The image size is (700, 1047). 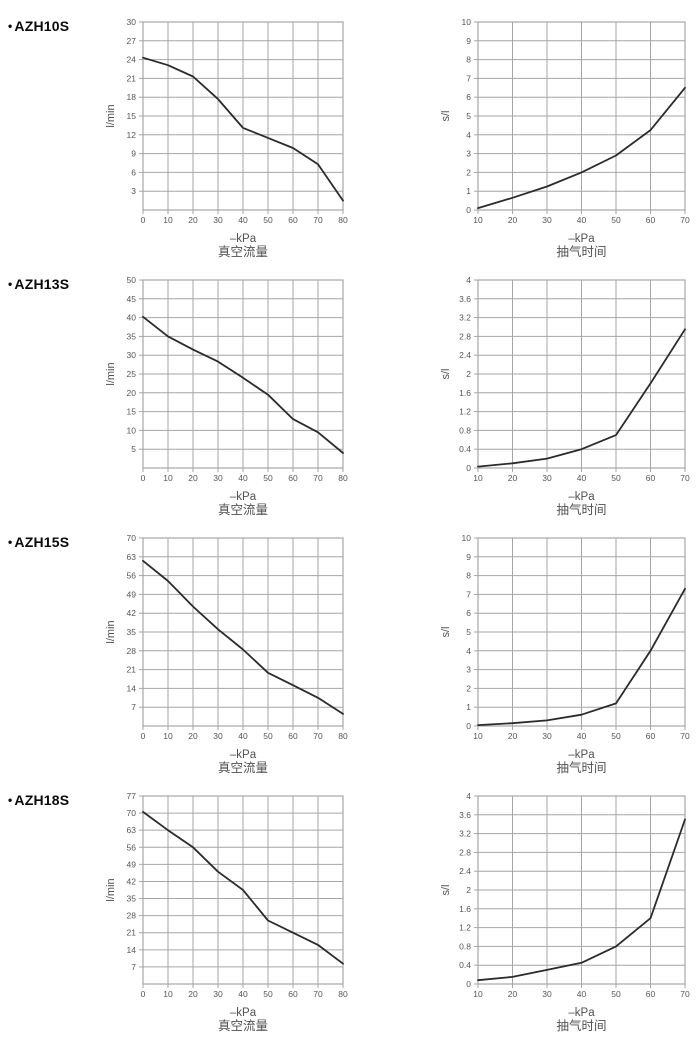 What do you see at coordinates (465, 965) in the screenshot?
I see `svg-text: 0.4` at bounding box center [465, 965].